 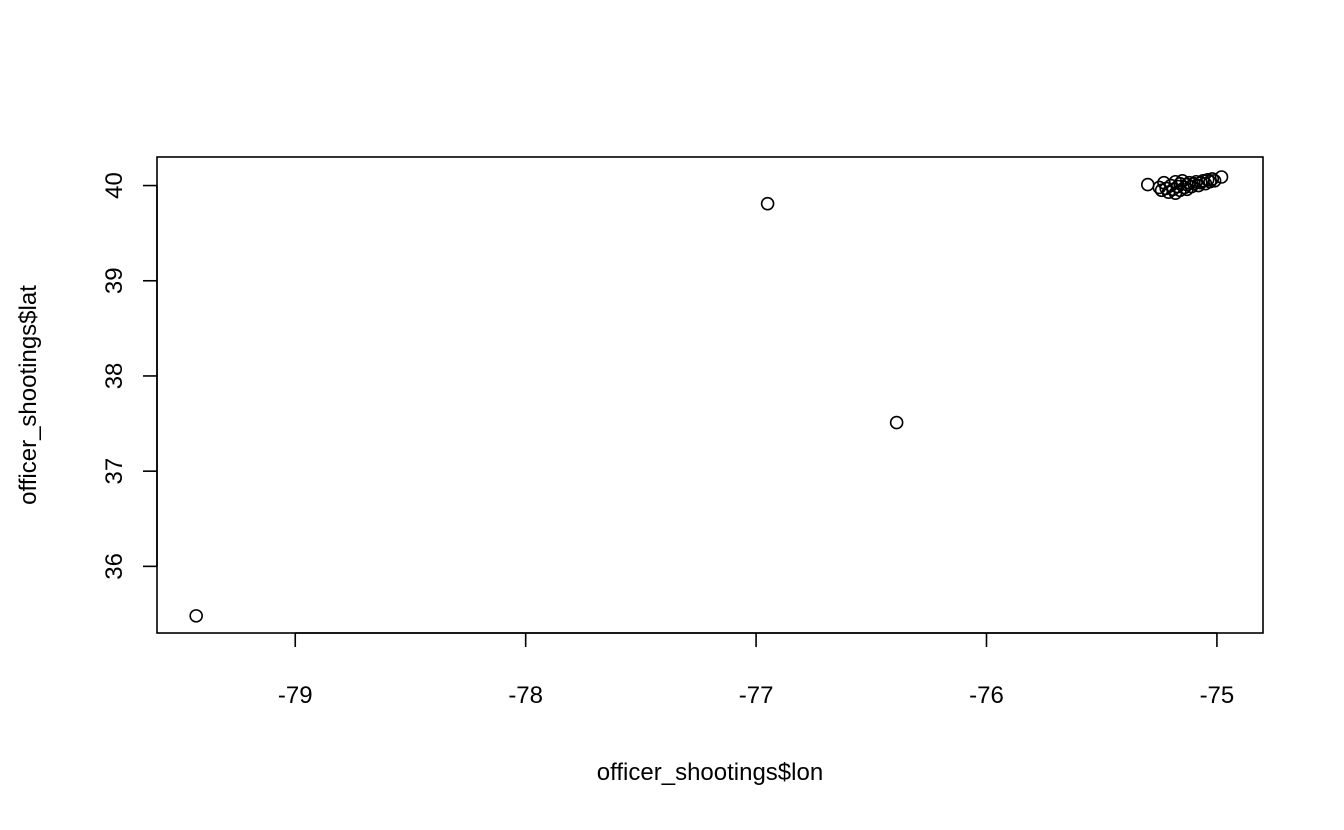 What do you see at coordinates (1217, 695) in the screenshot?
I see `x-tick-label: -75` at bounding box center [1217, 695].